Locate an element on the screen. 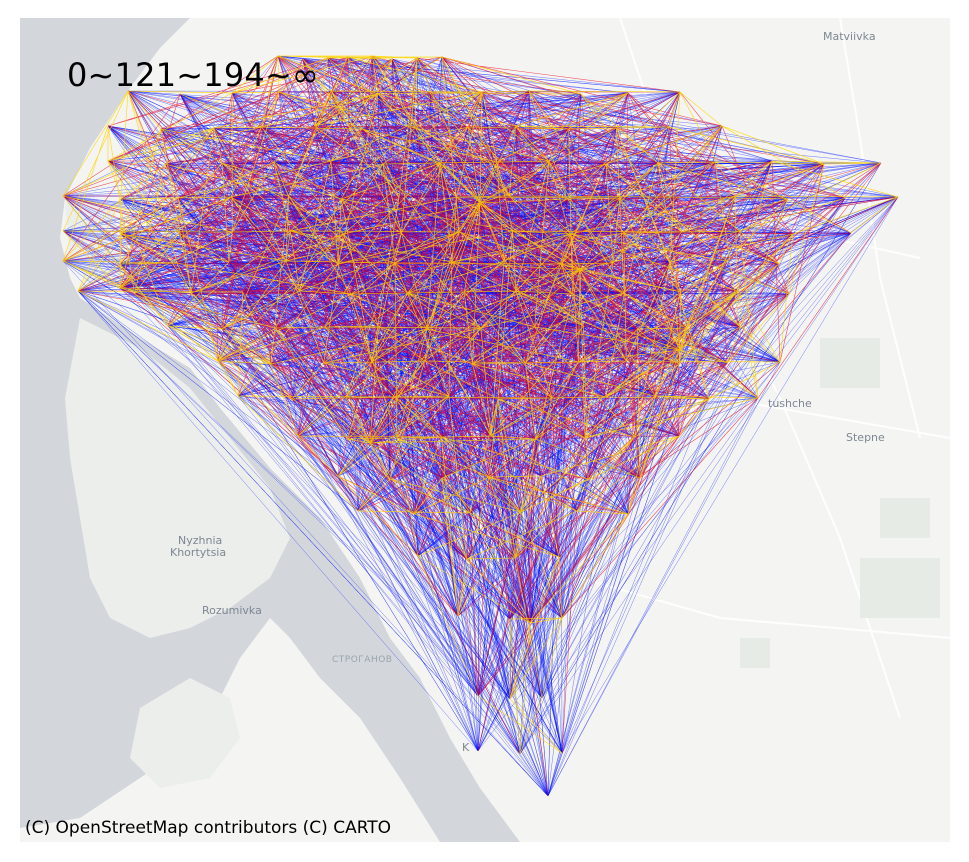  place-label-stroganov: СТРОГАНОВ is located at coordinates (362, 660).